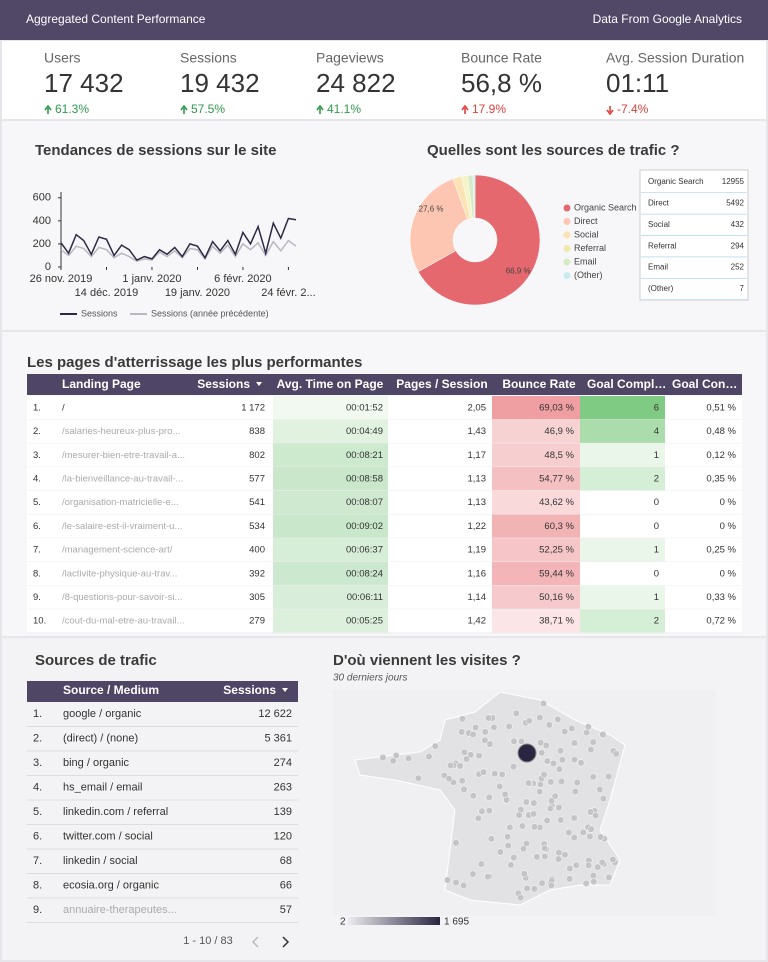 This screenshot has width=768, height=962. Describe the element at coordinates (111, 886) in the screenshot. I see `table-cell: ecosia.org / organic` at that location.